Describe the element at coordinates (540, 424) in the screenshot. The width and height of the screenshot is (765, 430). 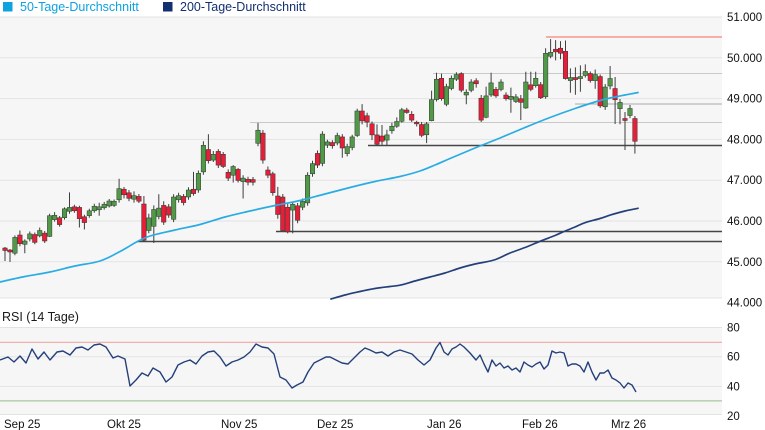
I see `svg-text: Feb 26` at that location.